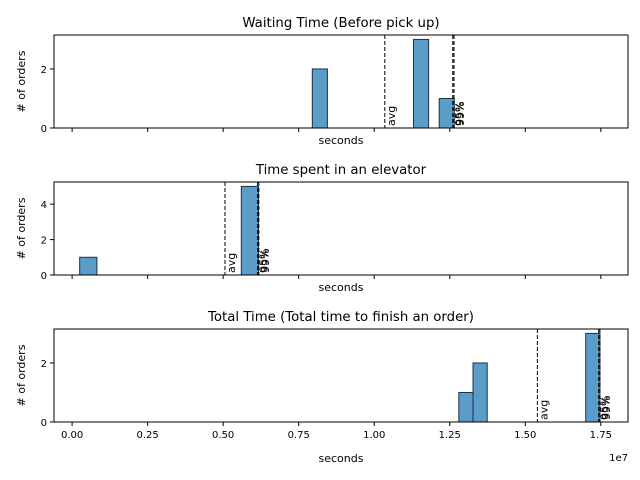 The image size is (640, 480). What do you see at coordinates (525, 435) in the screenshot?
I see `x-tick-label: 1.50` at bounding box center [525, 435].